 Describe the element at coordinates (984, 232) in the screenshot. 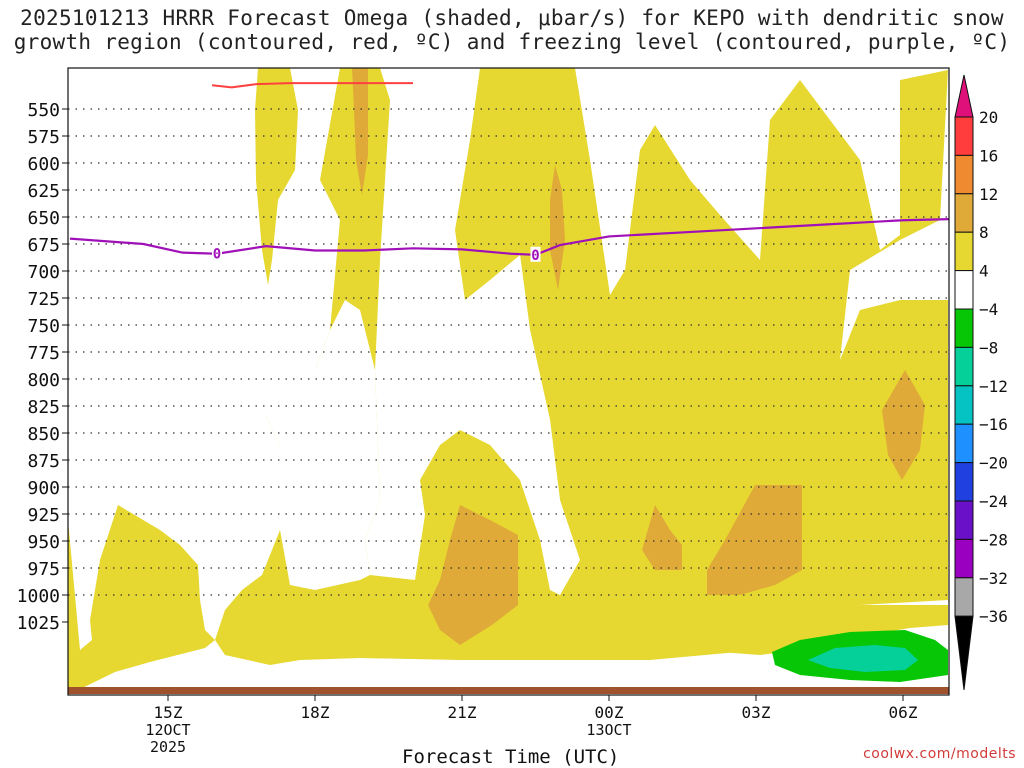

I see `colorbar-label-3: 8` at that location.